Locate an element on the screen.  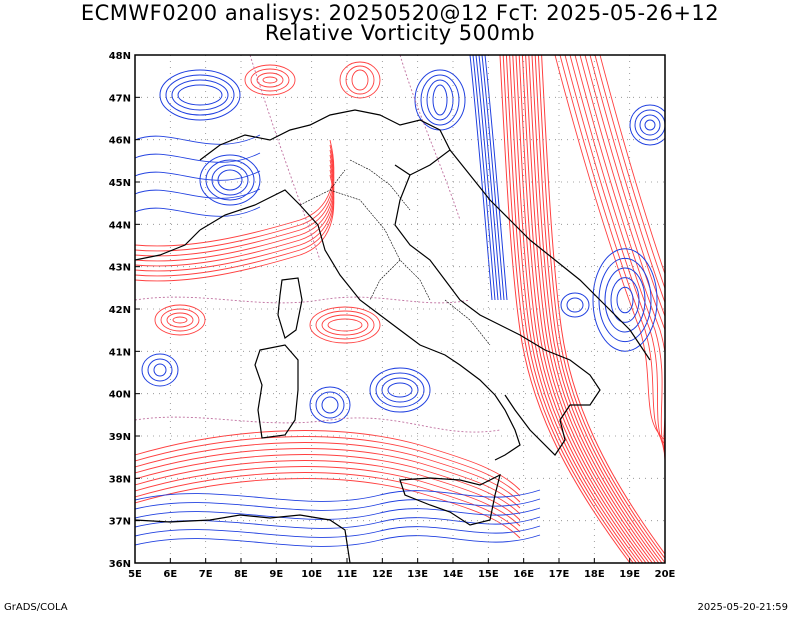
credit-label: GrADS/COLA is located at coordinates (36, 607).